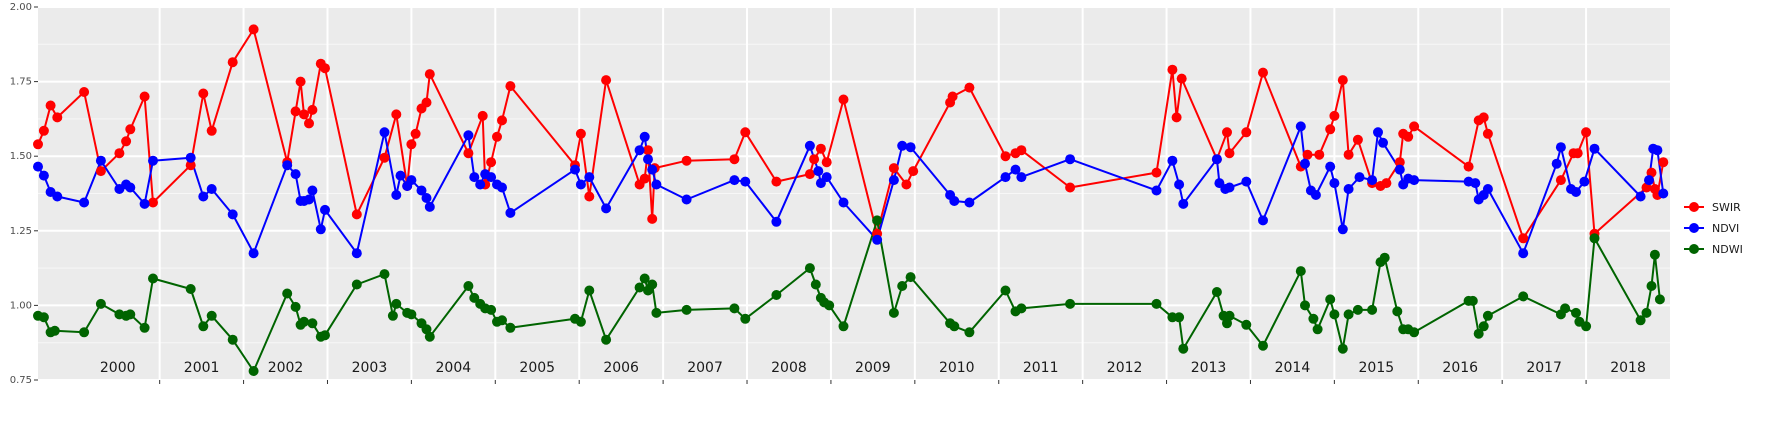 This screenshot has height=446, width=1773. I want to click on y-tick-label: 0.75, so click(21, 380).